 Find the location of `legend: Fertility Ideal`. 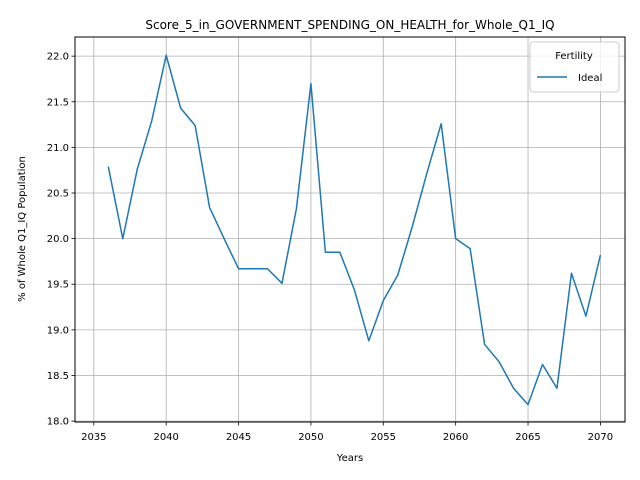

legend: Fertility Ideal is located at coordinates (574, 67).